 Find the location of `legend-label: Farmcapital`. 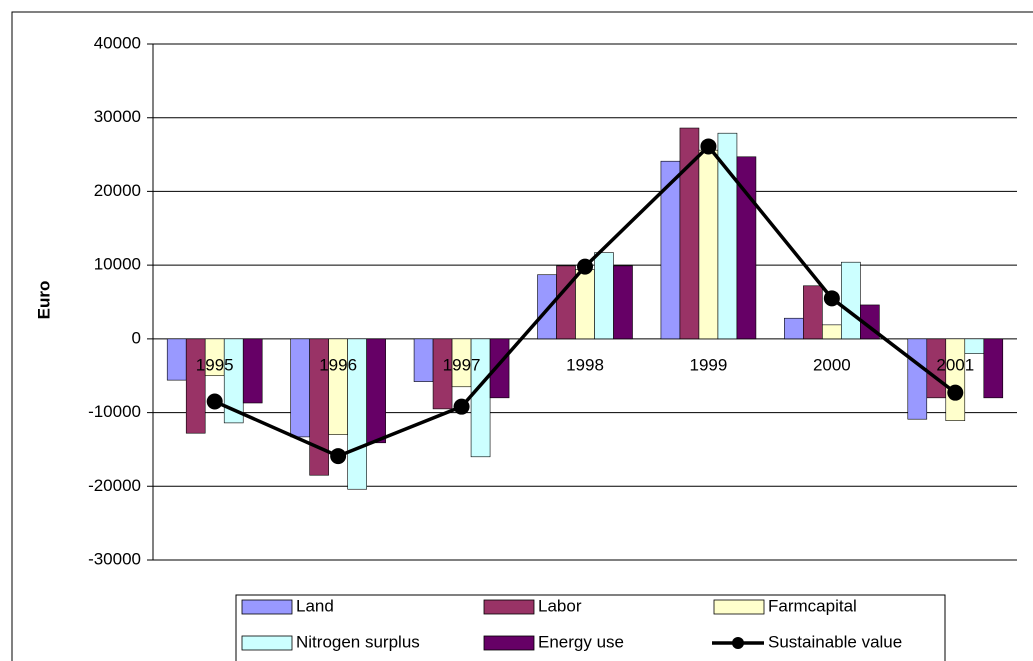

legend-label: Farmcapital is located at coordinates (812, 605).